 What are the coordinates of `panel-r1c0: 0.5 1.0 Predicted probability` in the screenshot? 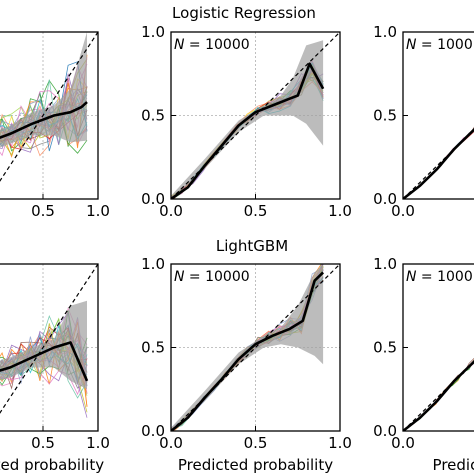 It's located at (55, 368).